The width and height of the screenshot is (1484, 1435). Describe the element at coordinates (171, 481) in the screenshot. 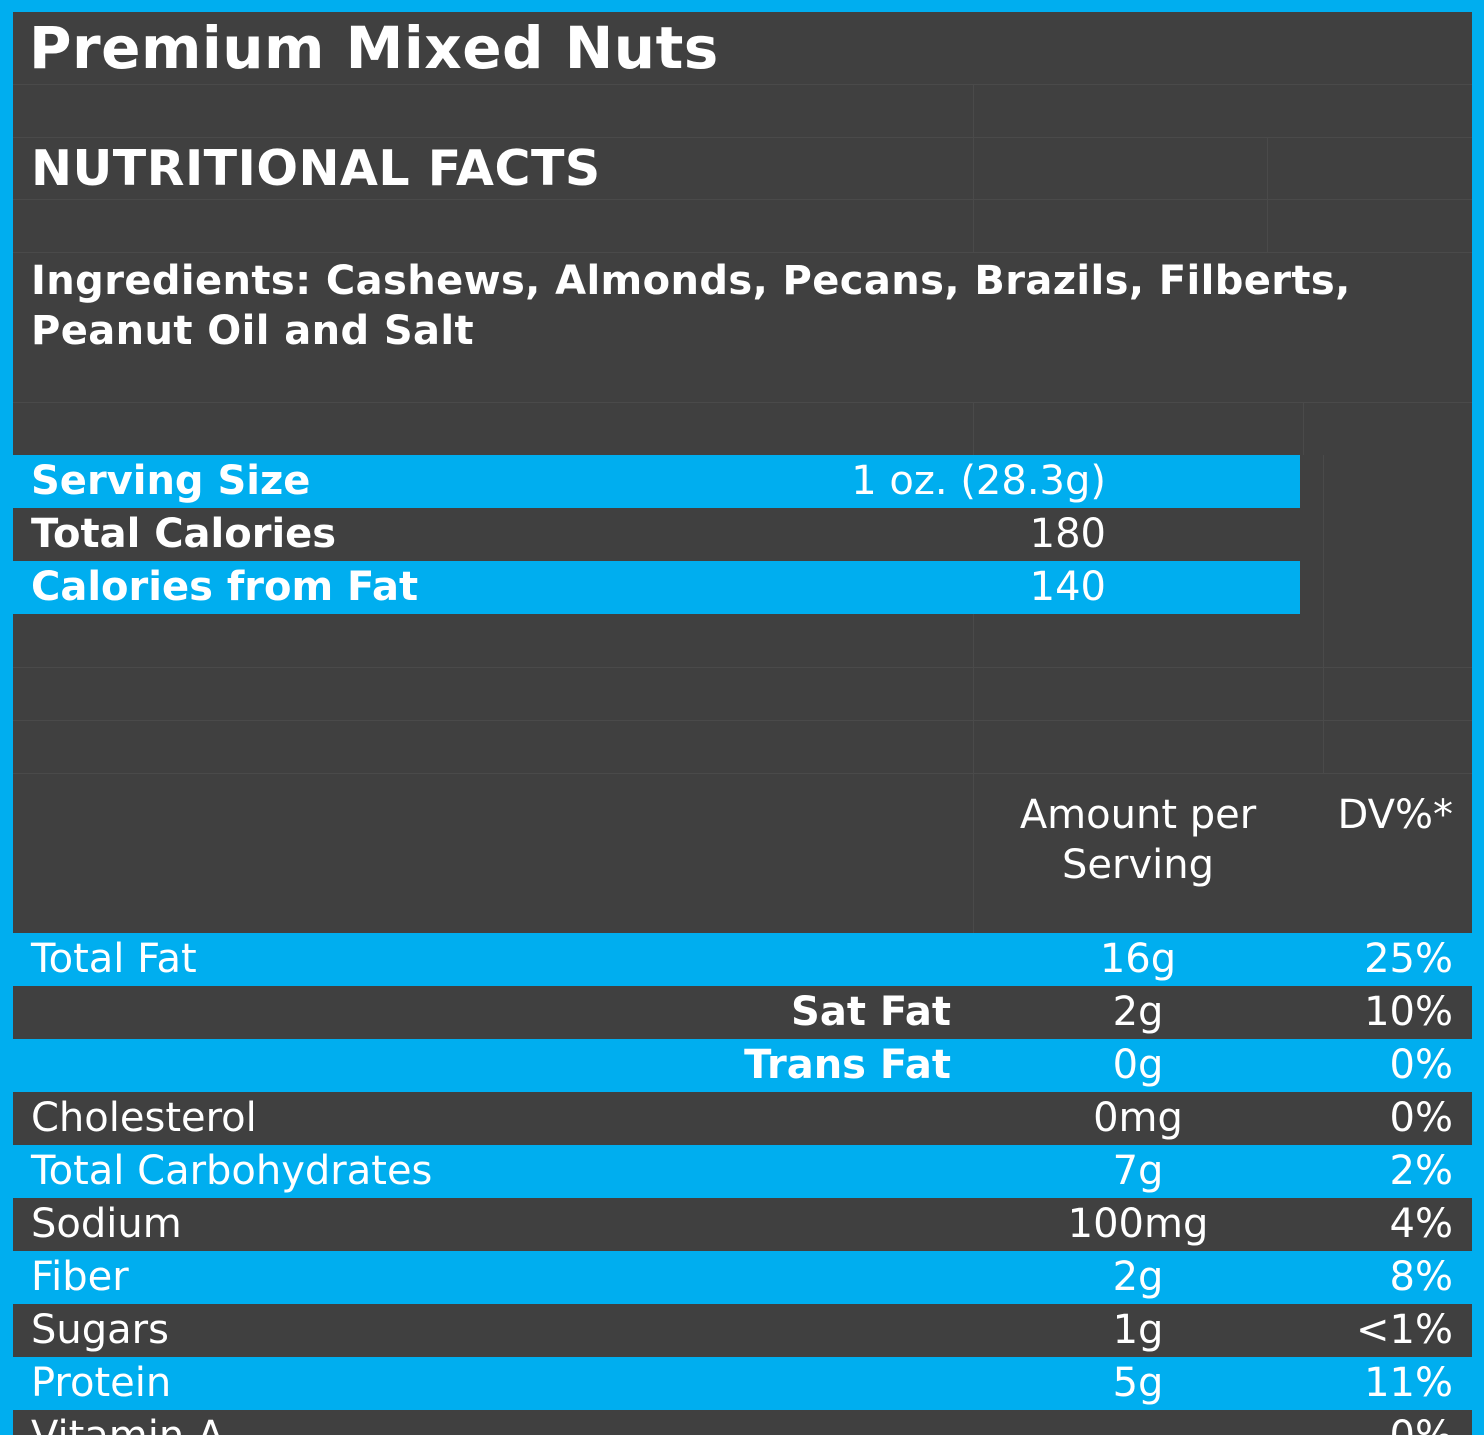

I see `summary-label: Serving Size` at that location.